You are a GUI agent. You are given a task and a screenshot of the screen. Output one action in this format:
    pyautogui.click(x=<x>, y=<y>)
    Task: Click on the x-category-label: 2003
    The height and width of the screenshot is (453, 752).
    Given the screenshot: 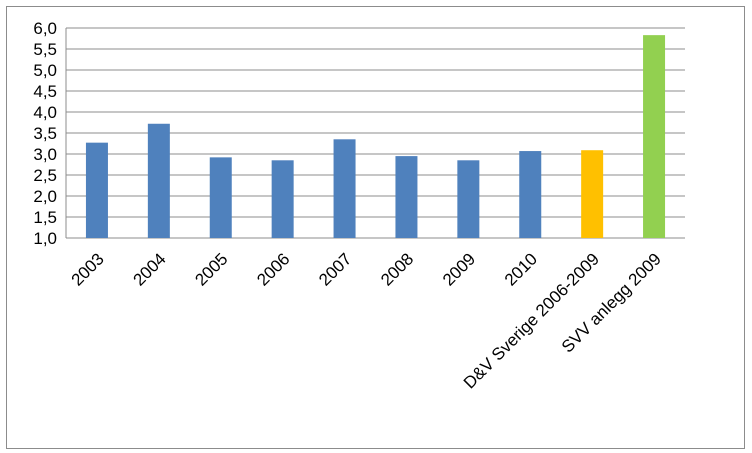 What is the action you would take?
    pyautogui.click(x=88, y=269)
    